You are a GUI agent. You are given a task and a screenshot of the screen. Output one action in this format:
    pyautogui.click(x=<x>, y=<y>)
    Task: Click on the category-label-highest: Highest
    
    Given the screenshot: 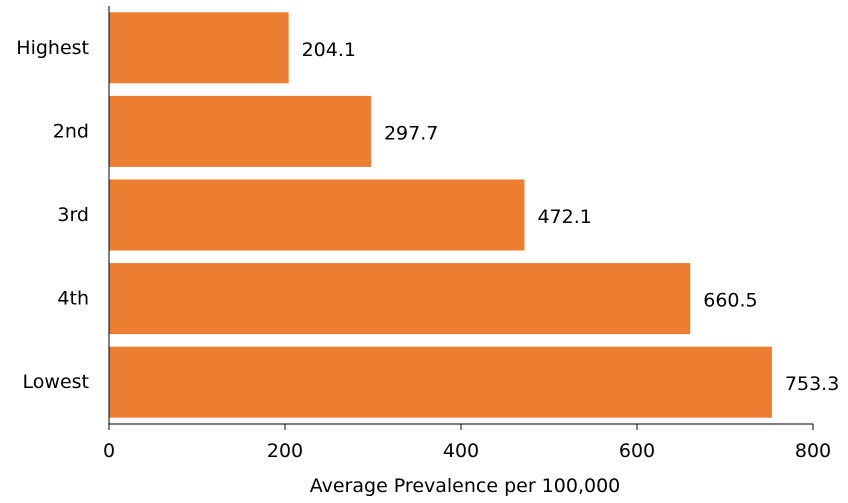 What is the action you would take?
    pyautogui.click(x=52, y=48)
    